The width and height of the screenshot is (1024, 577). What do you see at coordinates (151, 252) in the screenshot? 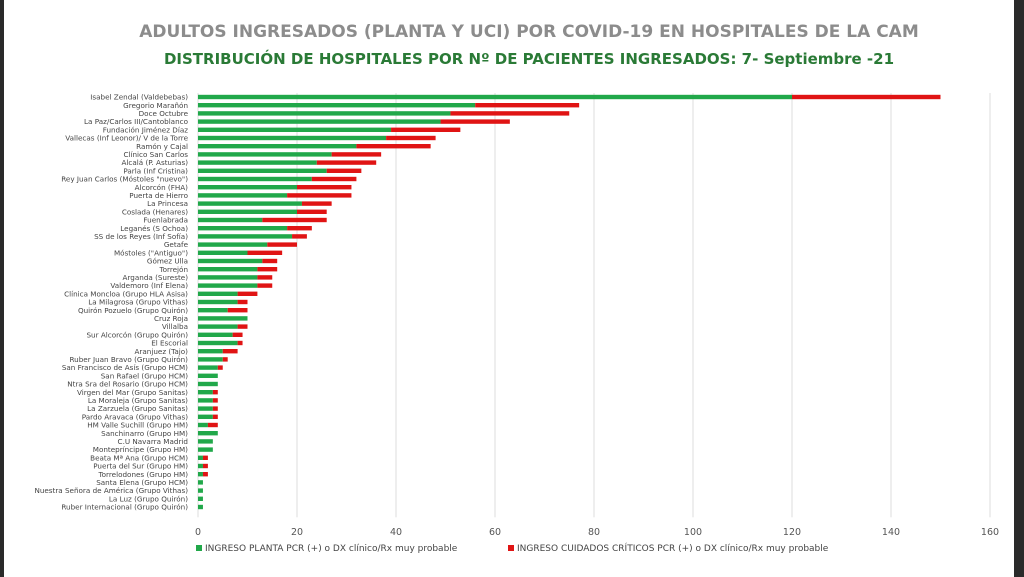
I see `category-label: Móstoles ("Antiguo")` at bounding box center [151, 252].